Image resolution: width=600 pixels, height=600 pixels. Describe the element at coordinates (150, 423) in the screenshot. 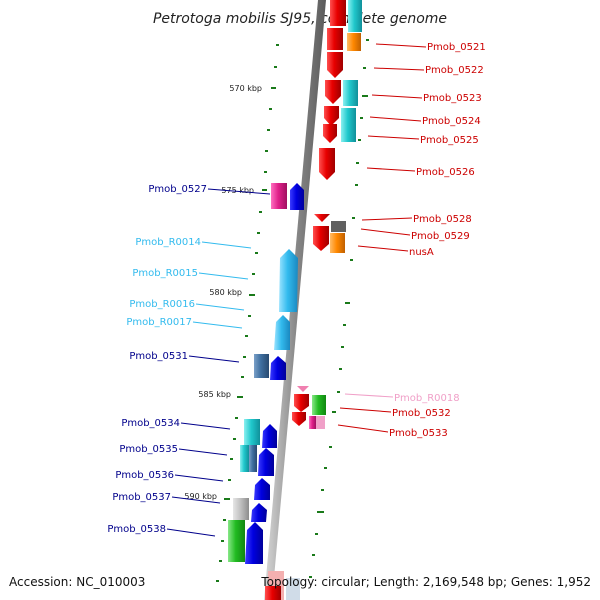

I see `gene-label: Pmob_0534` at that location.